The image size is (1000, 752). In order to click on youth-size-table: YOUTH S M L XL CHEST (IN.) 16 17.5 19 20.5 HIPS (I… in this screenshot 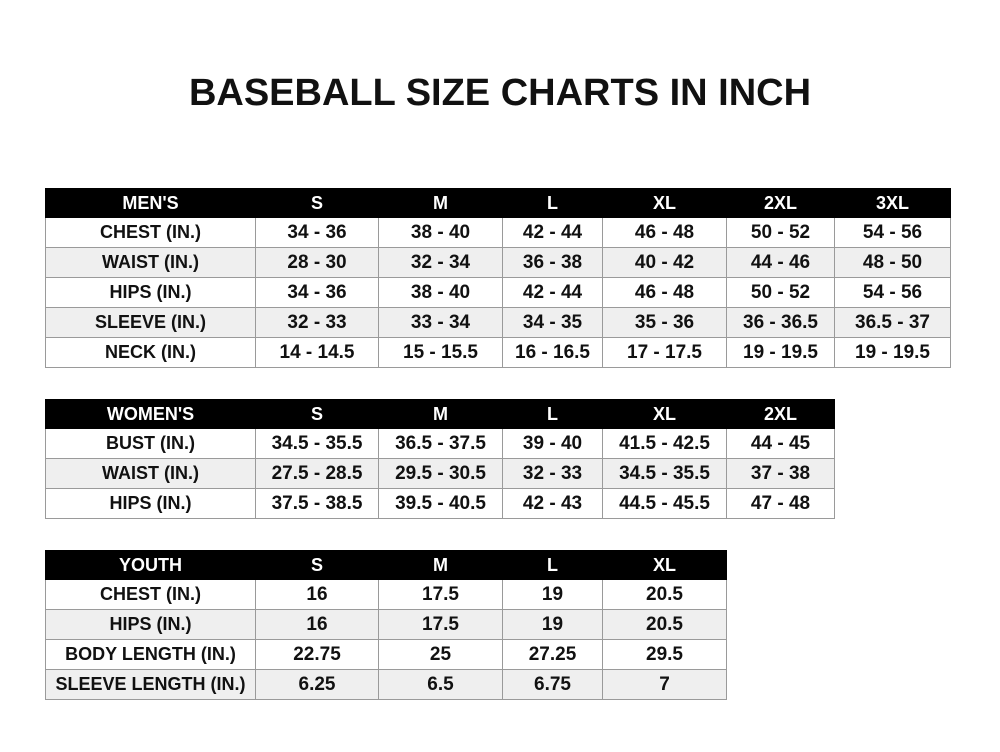, I will do `click(386, 625)`.